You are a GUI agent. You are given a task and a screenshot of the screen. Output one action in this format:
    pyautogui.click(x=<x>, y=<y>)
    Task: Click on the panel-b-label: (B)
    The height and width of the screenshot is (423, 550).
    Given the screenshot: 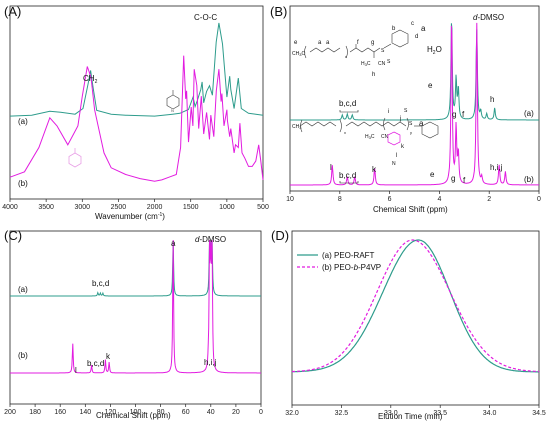 What is the action you would take?
    pyautogui.click(x=278, y=11)
    